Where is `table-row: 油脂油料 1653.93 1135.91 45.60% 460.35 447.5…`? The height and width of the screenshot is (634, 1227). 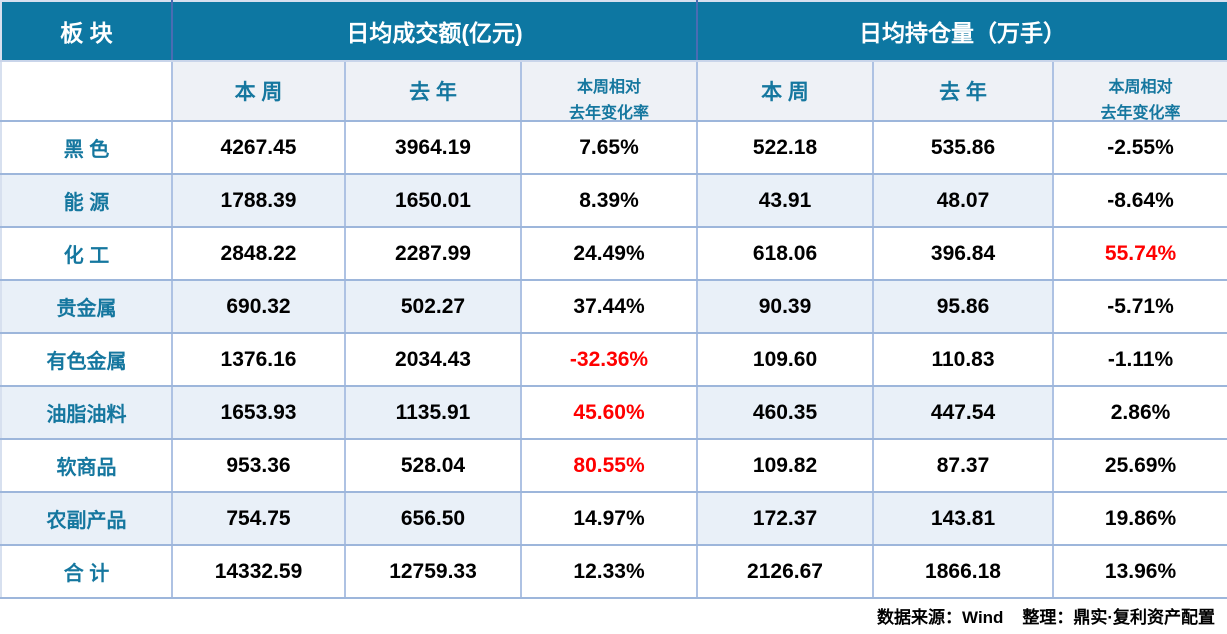
table-row: 油脂油料 1653.93 1135.91 45.60% 460.35 447.5… is located at coordinates (614, 413).